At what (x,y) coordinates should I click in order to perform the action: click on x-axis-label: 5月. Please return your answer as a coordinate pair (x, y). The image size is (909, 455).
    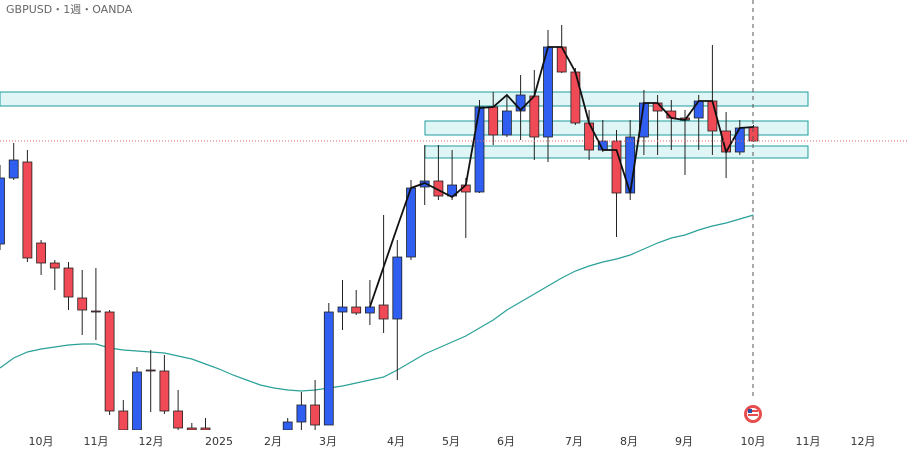
    Looking at the image, I should click on (451, 441).